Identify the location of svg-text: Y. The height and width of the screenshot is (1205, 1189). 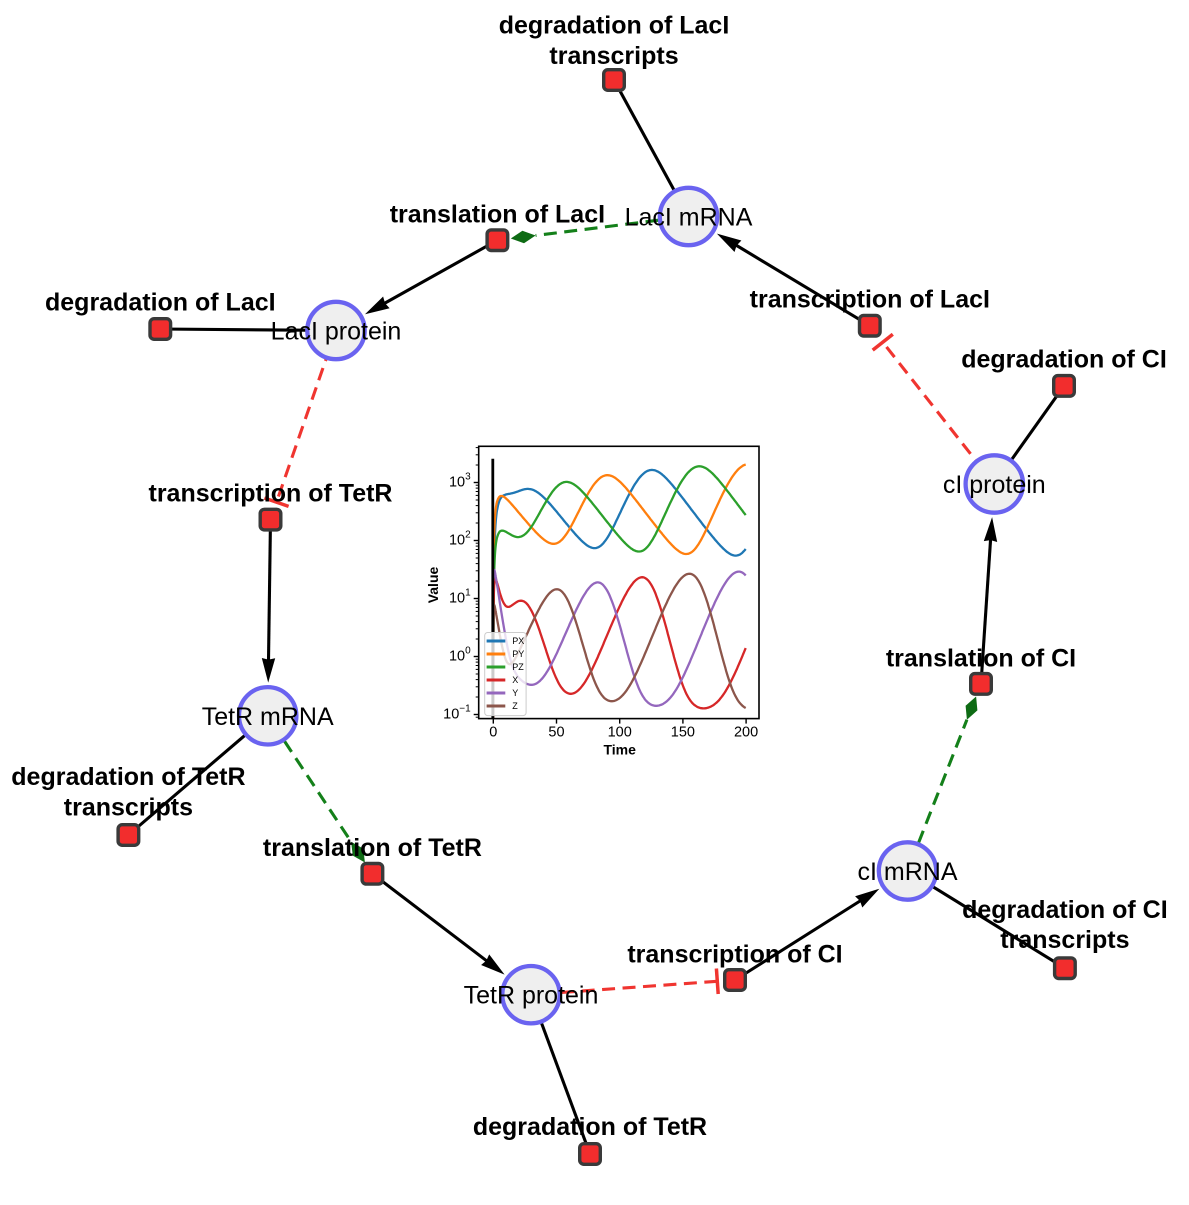
(515, 693).